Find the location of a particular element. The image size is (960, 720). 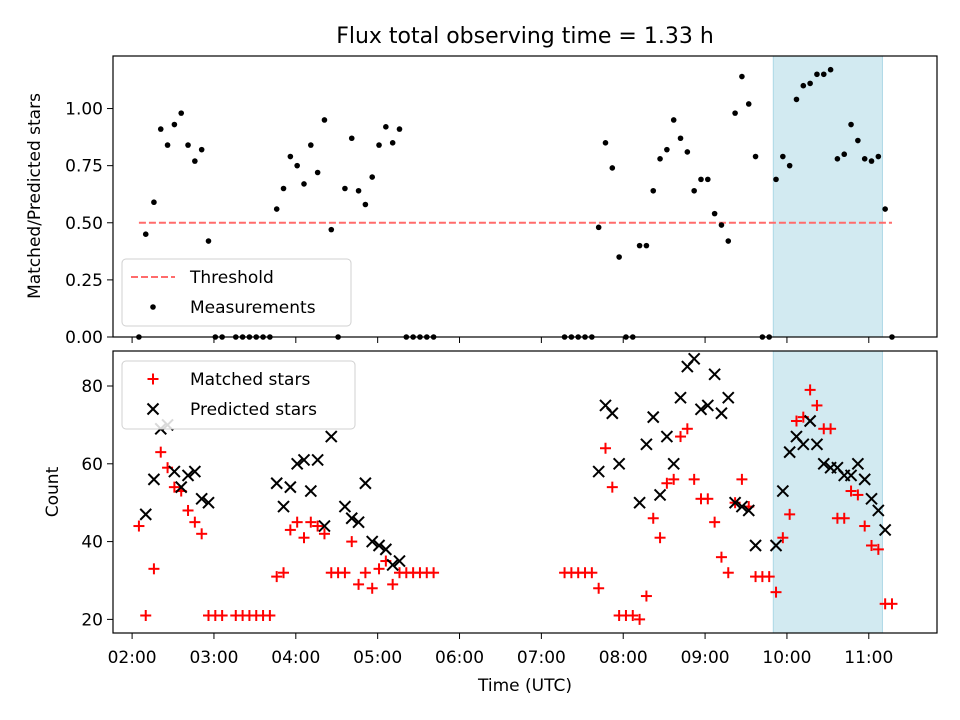

legend-predicted-marker is located at coordinates (153, 409).